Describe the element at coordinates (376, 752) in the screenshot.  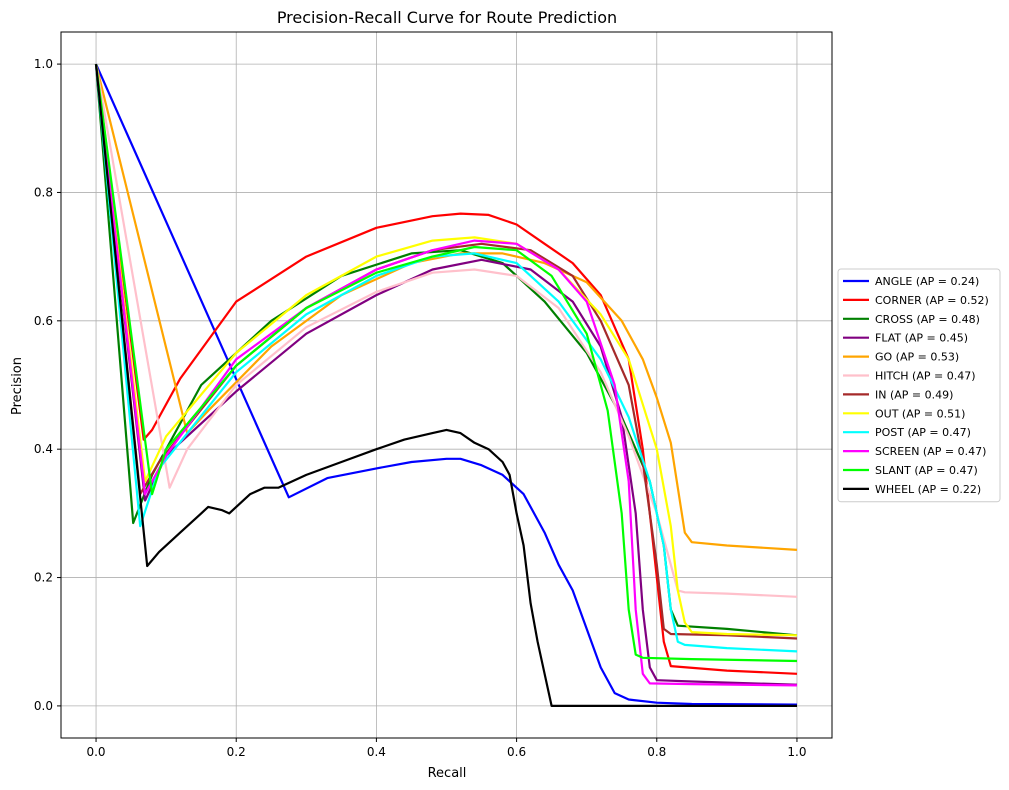
I see `x-tick-label: 0.4` at that location.